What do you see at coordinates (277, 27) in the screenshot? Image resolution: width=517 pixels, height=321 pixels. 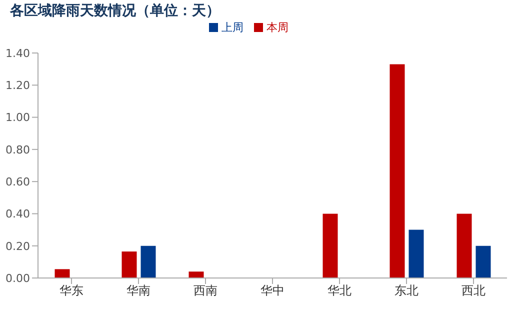 I see `legend-label: 本周` at bounding box center [277, 27].